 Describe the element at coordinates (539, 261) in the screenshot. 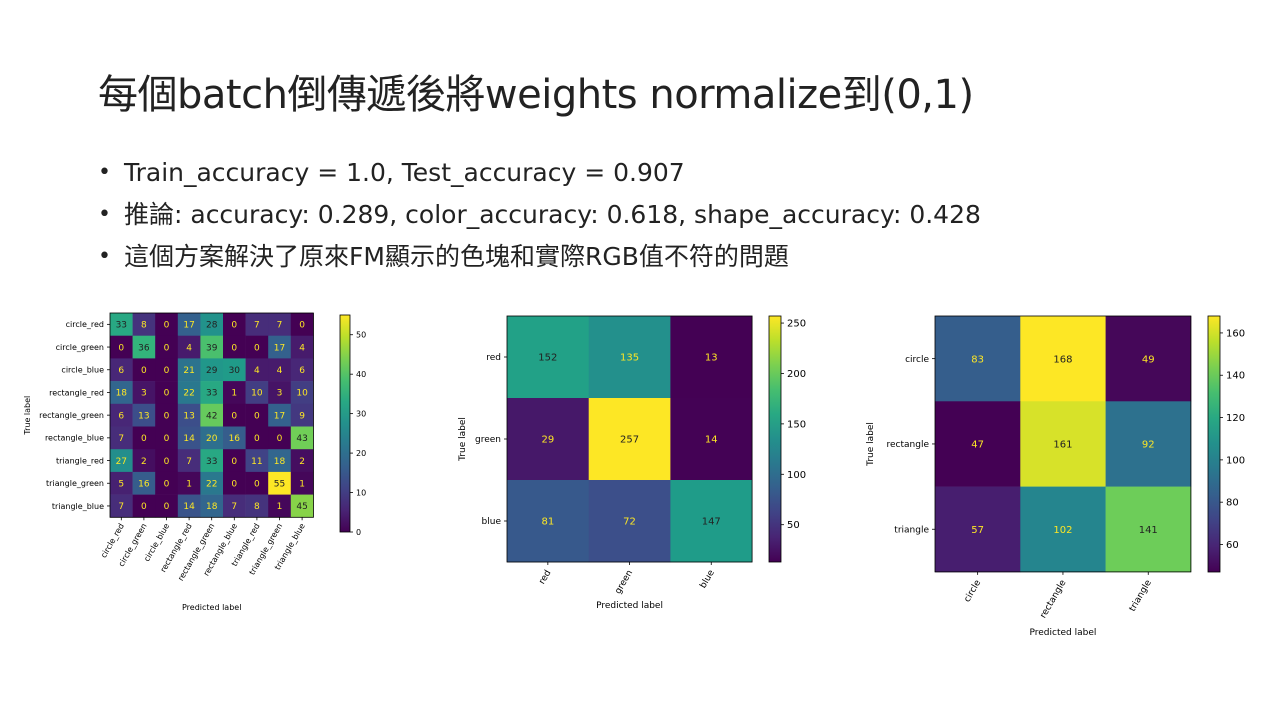

I see `bullet-conclusion: 這個方案解決了原來FM顯示的色塊和實際RGB值不符的問題` at that location.